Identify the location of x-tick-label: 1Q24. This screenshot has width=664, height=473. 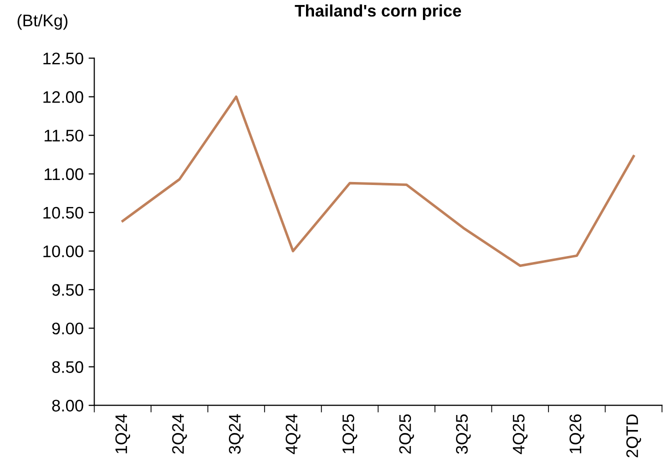
(122, 434).